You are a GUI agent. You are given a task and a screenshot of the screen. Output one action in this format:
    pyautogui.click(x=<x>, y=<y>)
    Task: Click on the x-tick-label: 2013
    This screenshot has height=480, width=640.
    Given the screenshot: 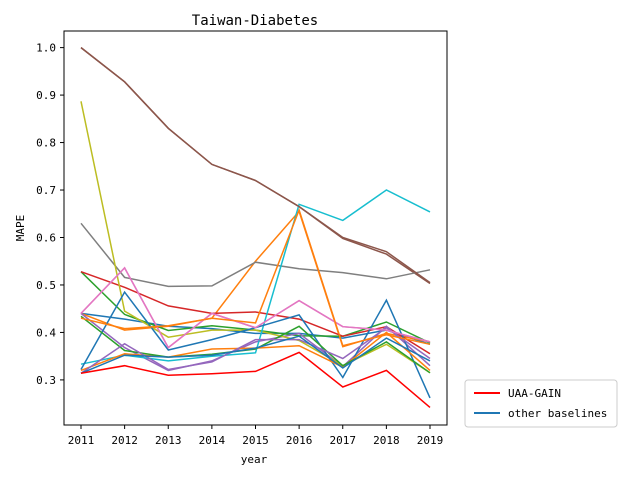 What is the action you would take?
    pyautogui.click(x=168, y=440)
    